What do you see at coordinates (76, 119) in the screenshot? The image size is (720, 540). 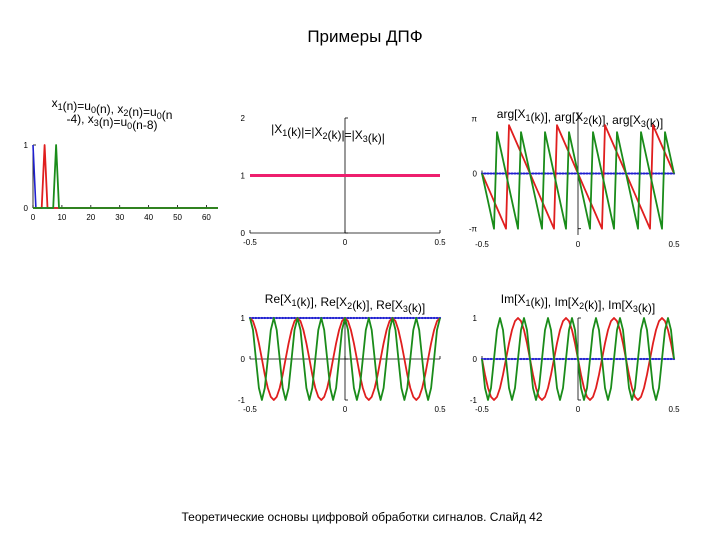 I see `chart-title-part: -4),` at bounding box center [76, 119].